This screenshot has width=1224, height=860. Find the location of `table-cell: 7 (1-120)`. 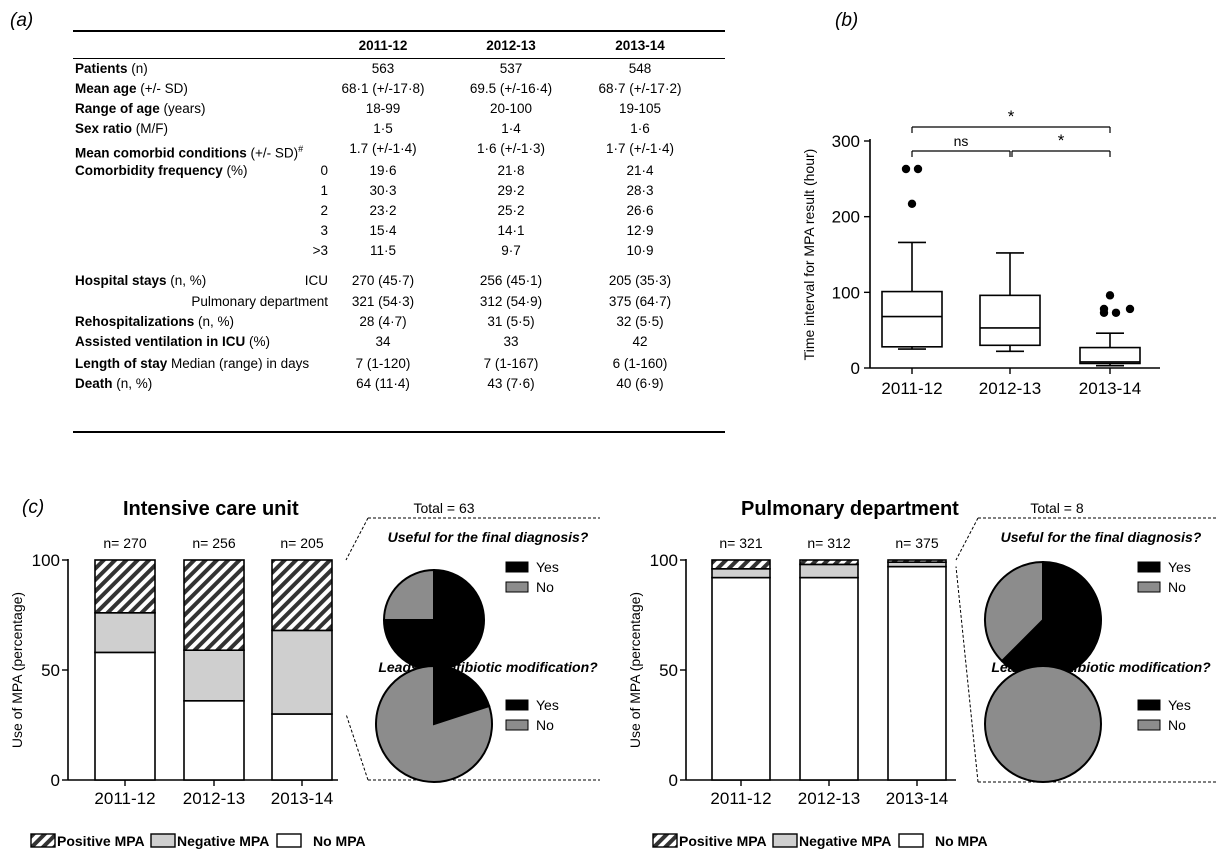

table-cell: 7 (1-120) is located at coordinates (383, 364).